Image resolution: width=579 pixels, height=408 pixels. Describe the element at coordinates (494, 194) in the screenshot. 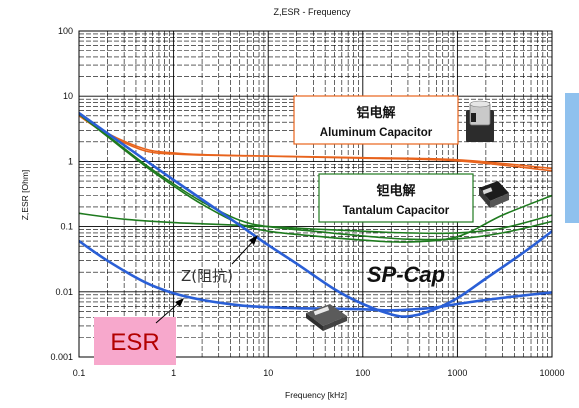

I see `tantalum-capacitor-icon` at that location.